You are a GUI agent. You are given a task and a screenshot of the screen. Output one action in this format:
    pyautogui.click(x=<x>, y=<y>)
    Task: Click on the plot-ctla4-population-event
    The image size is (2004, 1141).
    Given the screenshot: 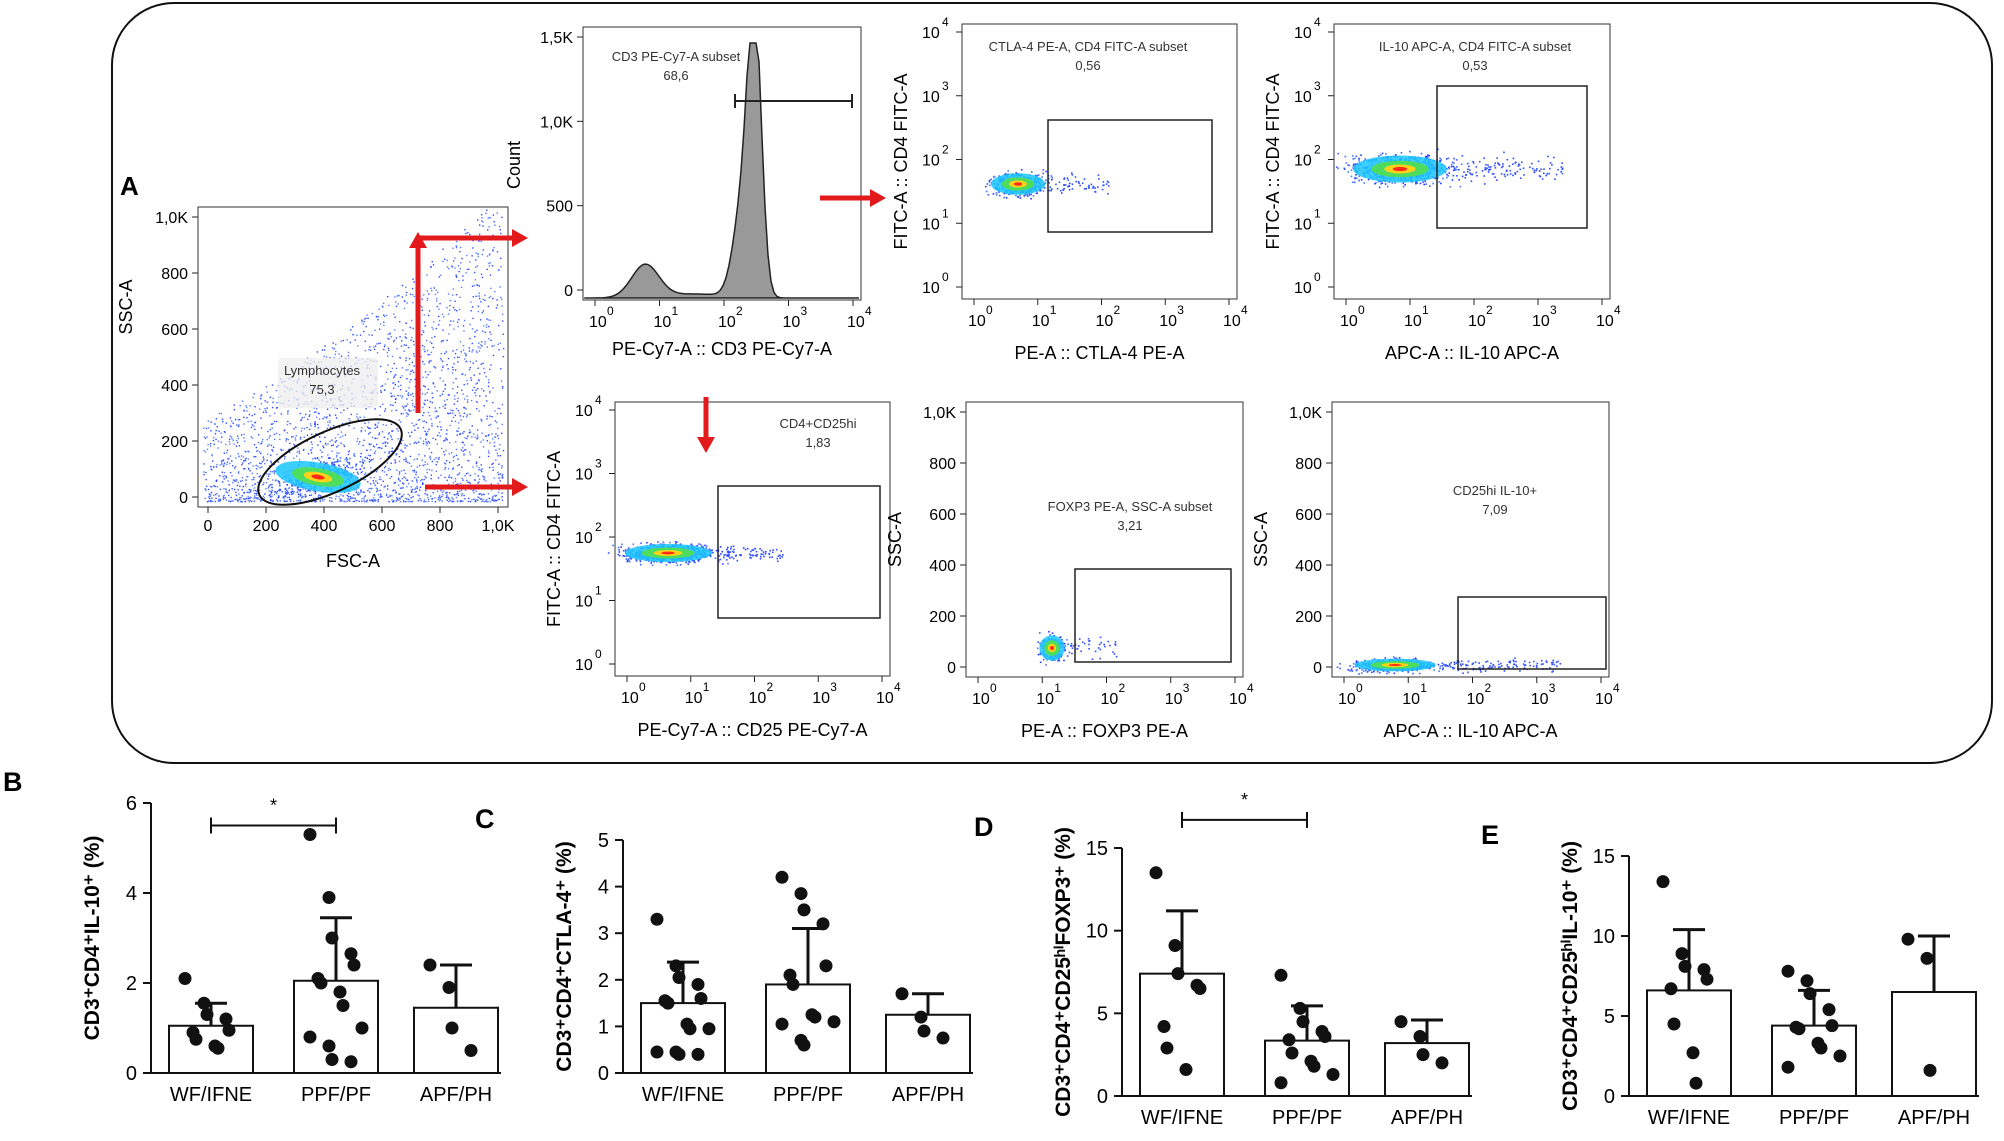 What is the action you would take?
    pyautogui.click(x=1045, y=183)
    